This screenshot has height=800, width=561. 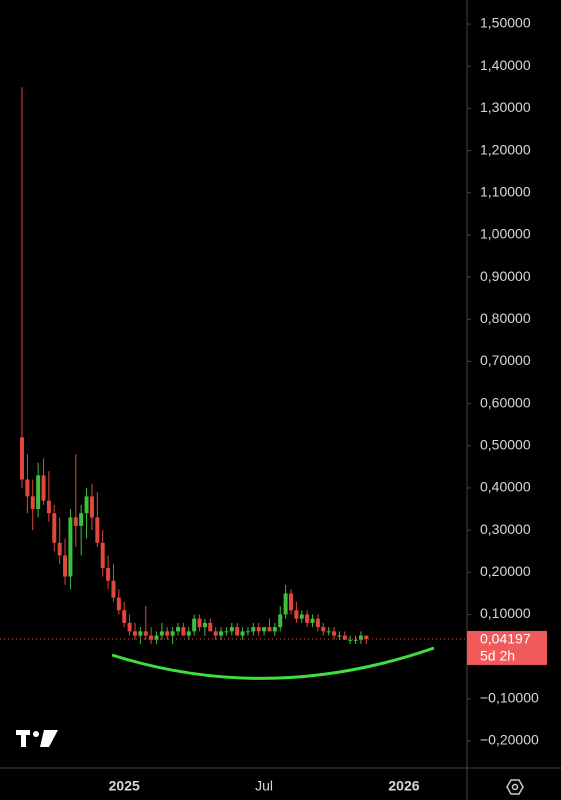 I want to click on y-tick-label: 0,30000, so click(x=505, y=529).